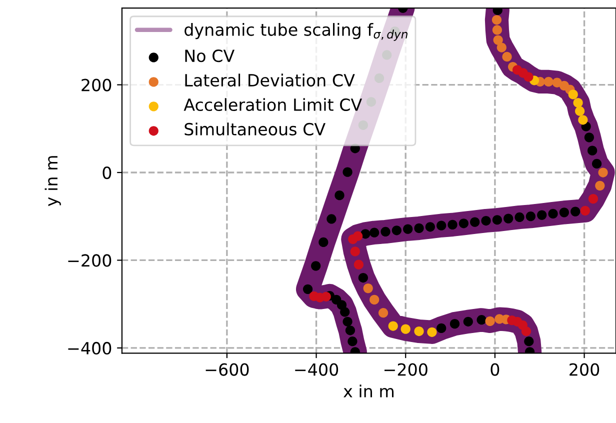 This screenshot has height=423, width=616. I want to click on y-tick-label: 0, so click(107, 173).